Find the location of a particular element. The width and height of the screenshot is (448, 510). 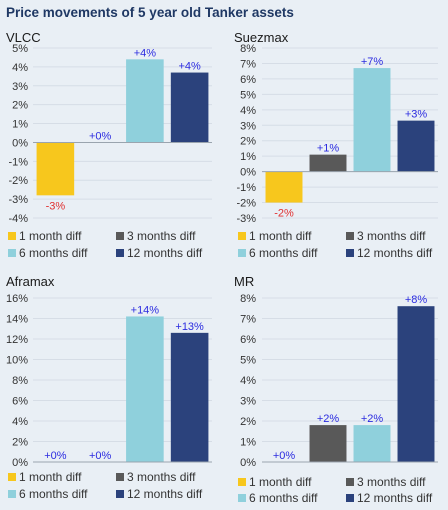

y-tick-label: 10% is located at coordinates (17, 361).